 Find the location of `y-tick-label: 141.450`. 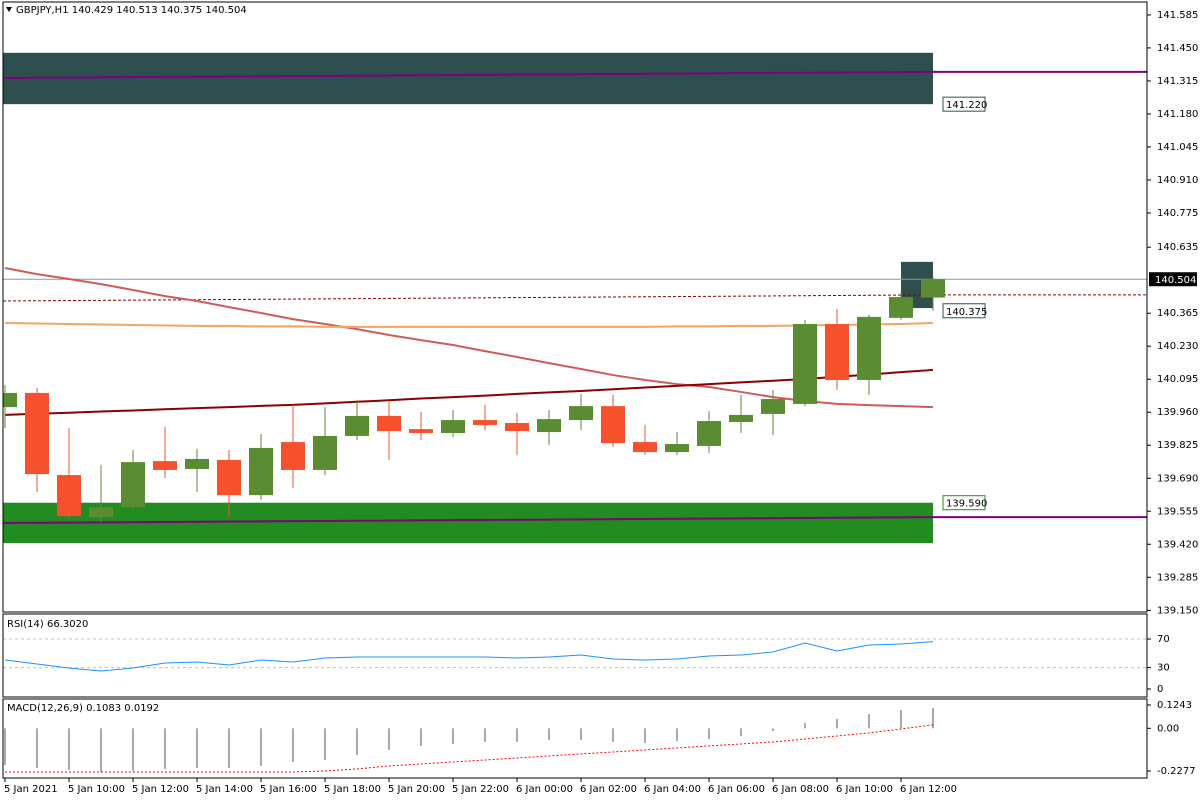

y-tick-label: 141.450 is located at coordinates (1177, 48).